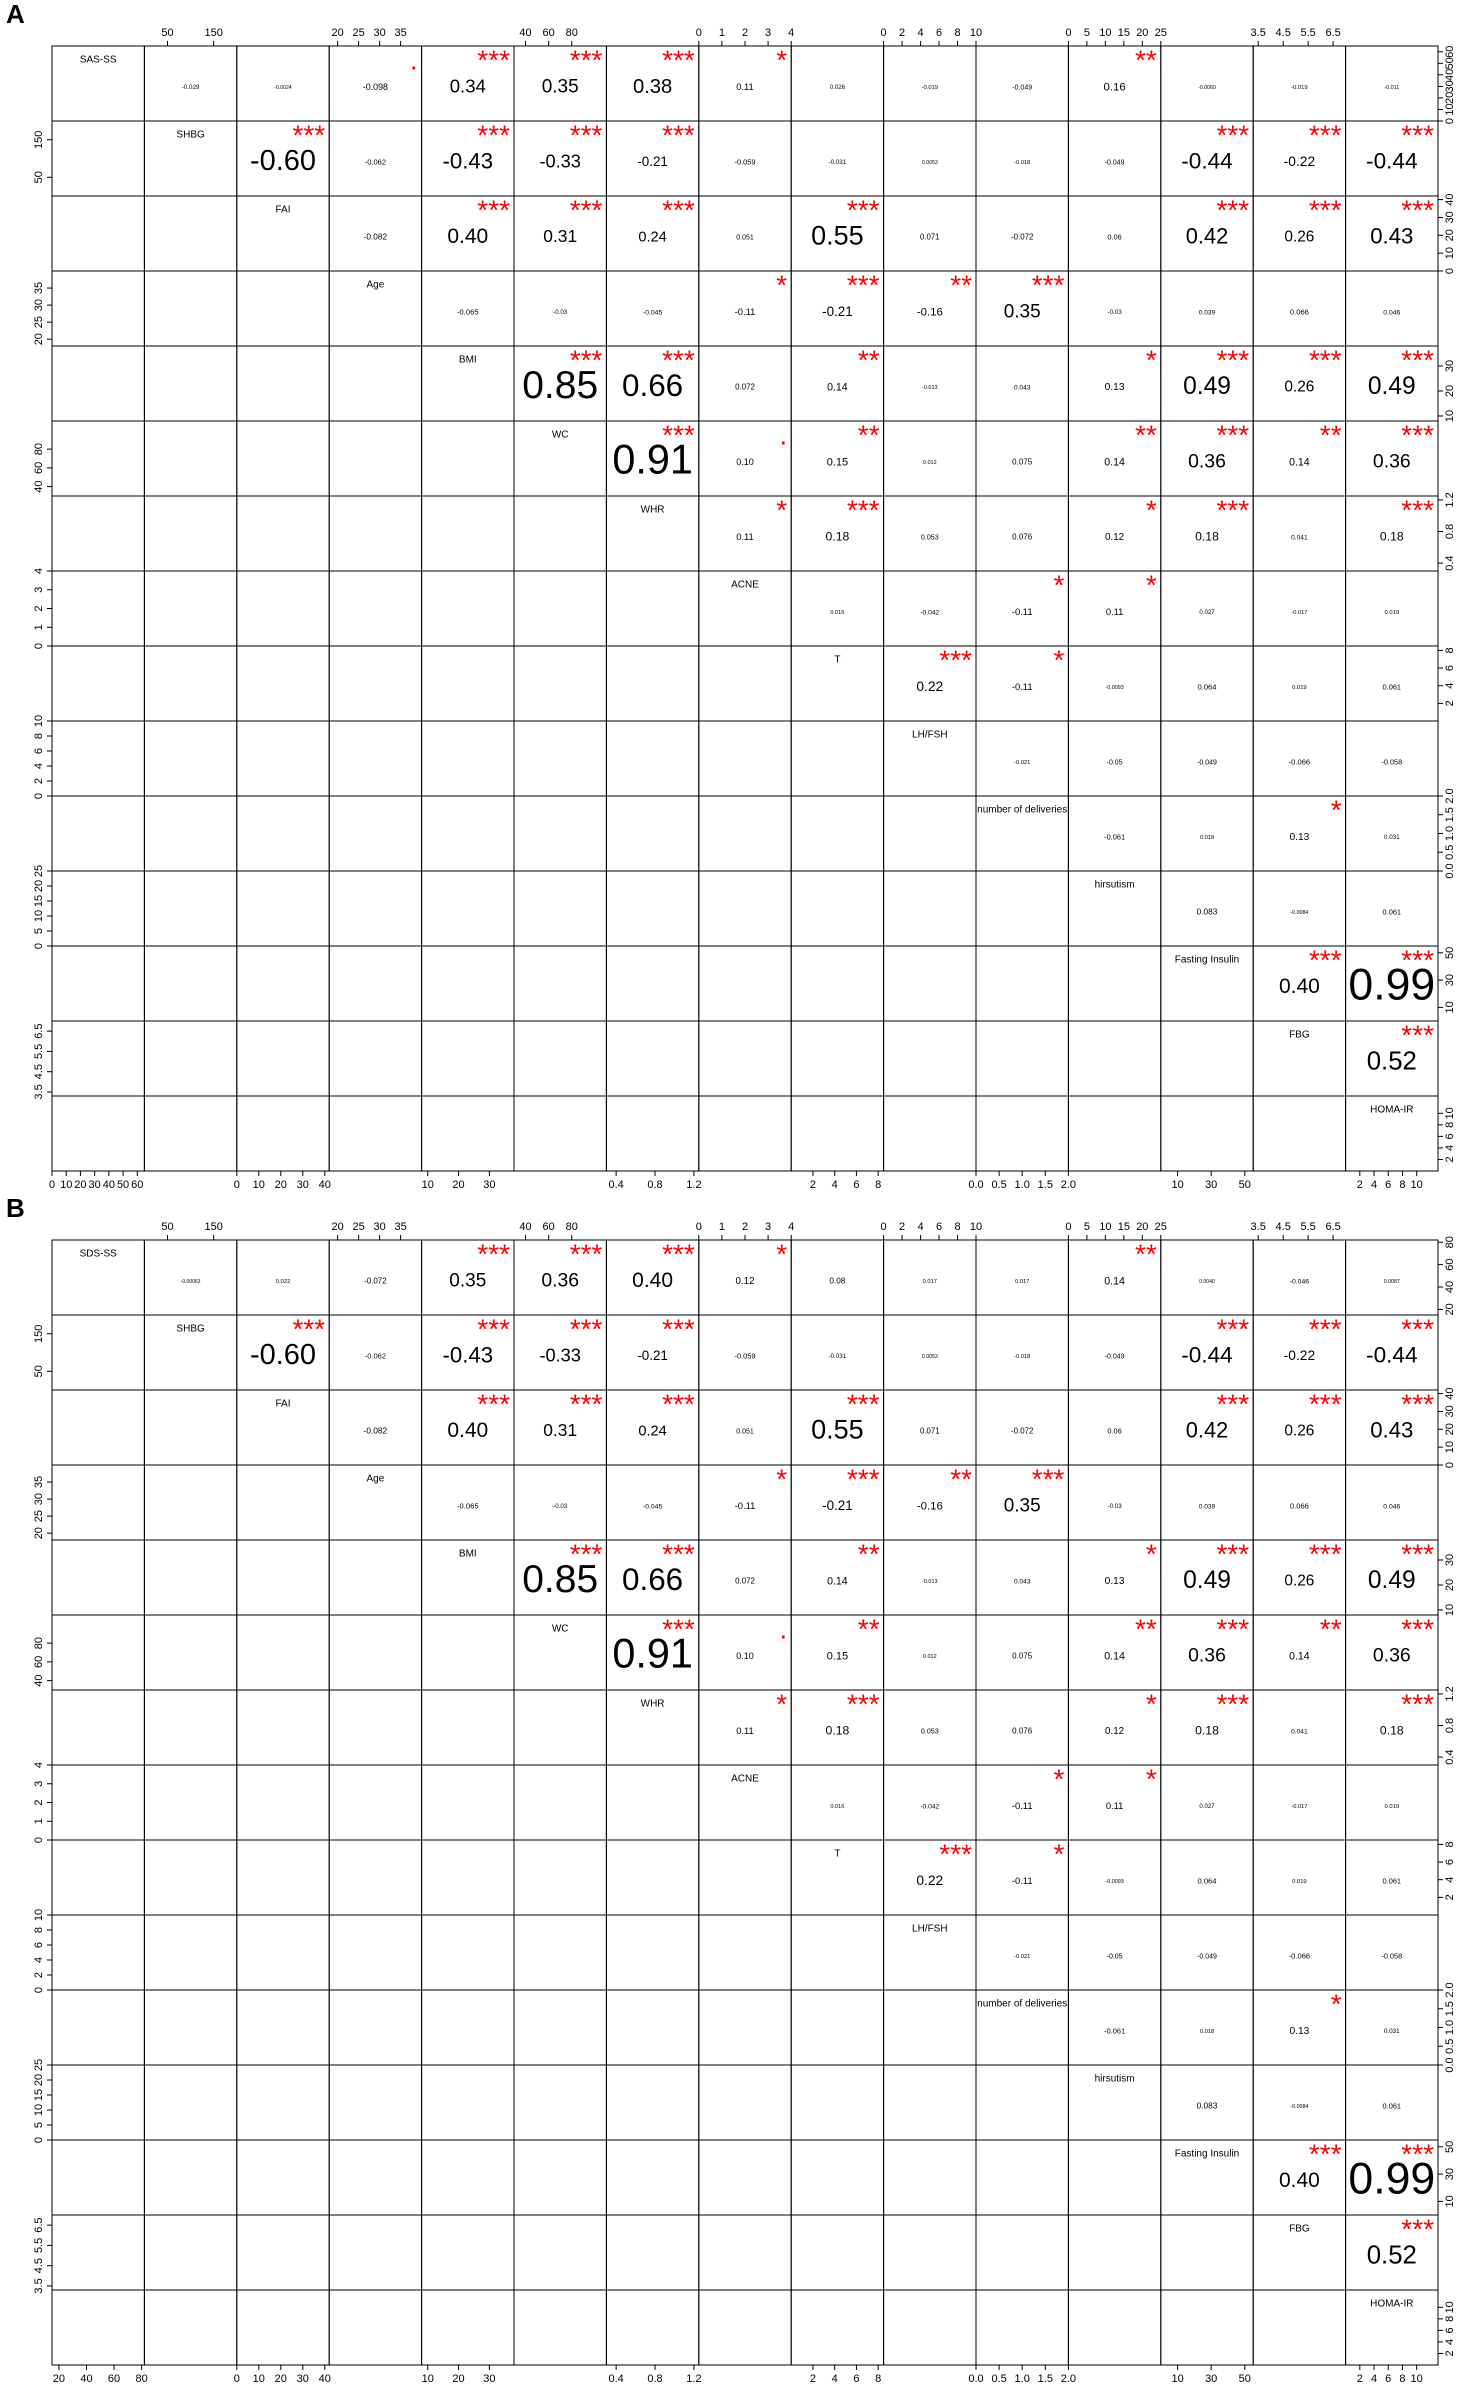  What do you see at coordinates (1142, 1227) in the screenshot?
I see `x-tick-label: 20` at bounding box center [1142, 1227].